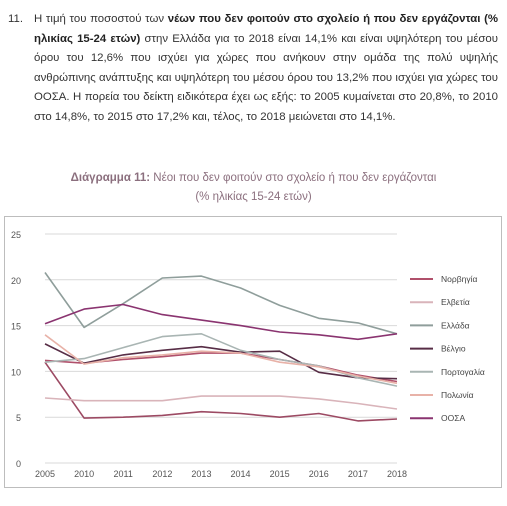 The width and height of the screenshot is (507, 506). Describe the element at coordinates (221, 474) in the screenshot. I see `x-axis-ticks: 2005 2010 2011 2012 2013 2014 2015 2016 2017 2018` at that location.